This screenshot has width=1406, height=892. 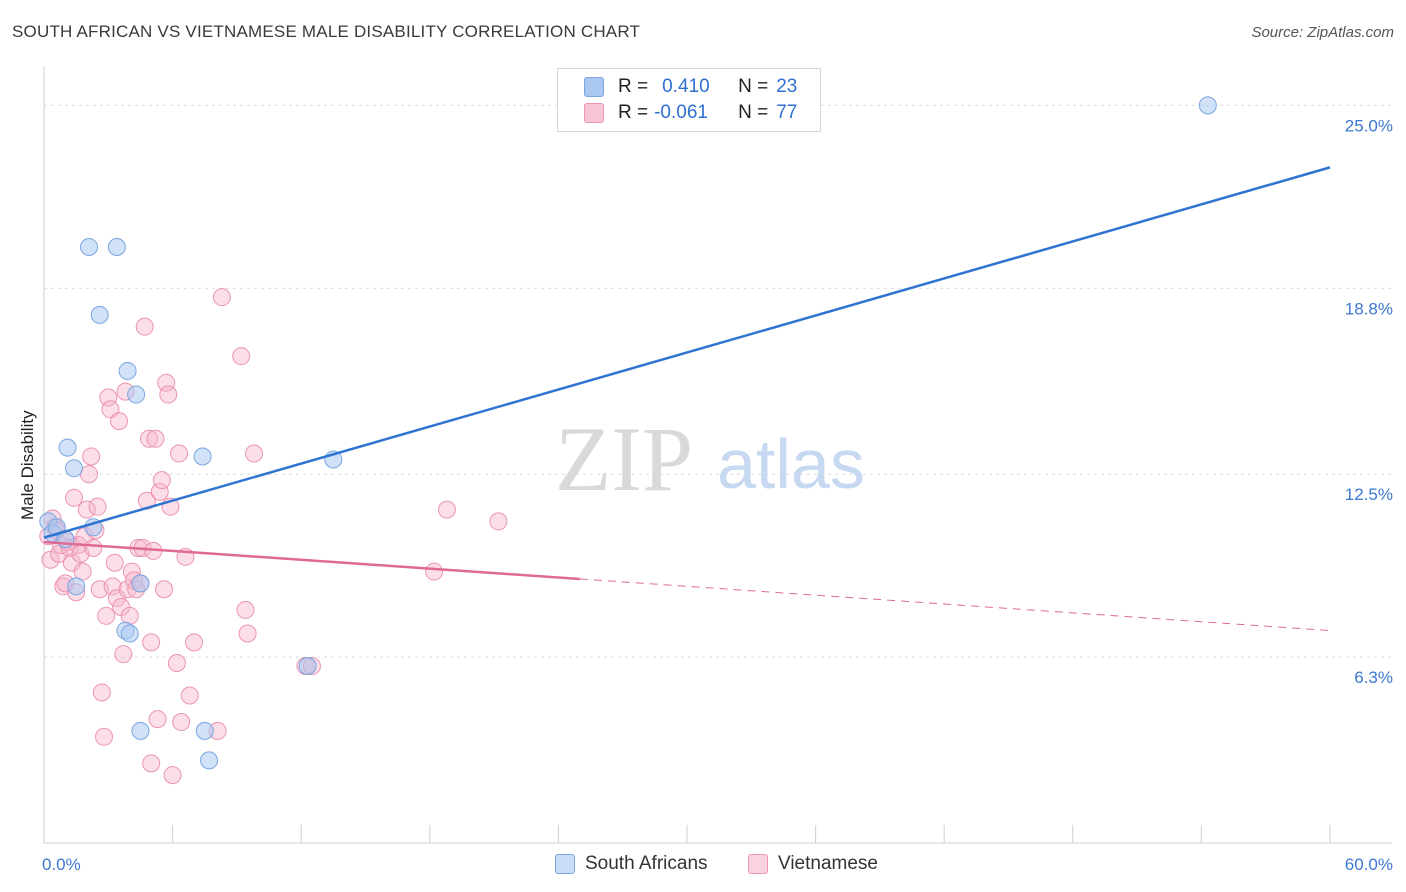 I want to click on legend-n-value: 77, so click(x=787, y=112).